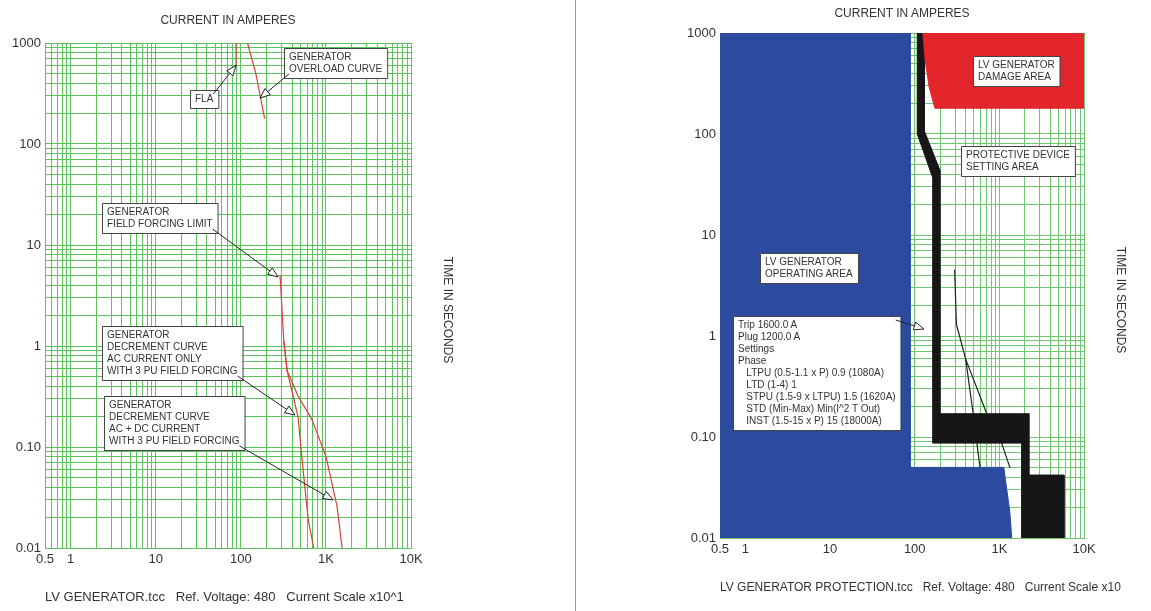  What do you see at coordinates (174, 422) in the screenshot?
I see `annotation: GENERATOR DECREMENT CURVE AC + DC CURRENT WITH 3 PU FIELD FORCING` at bounding box center [174, 422].